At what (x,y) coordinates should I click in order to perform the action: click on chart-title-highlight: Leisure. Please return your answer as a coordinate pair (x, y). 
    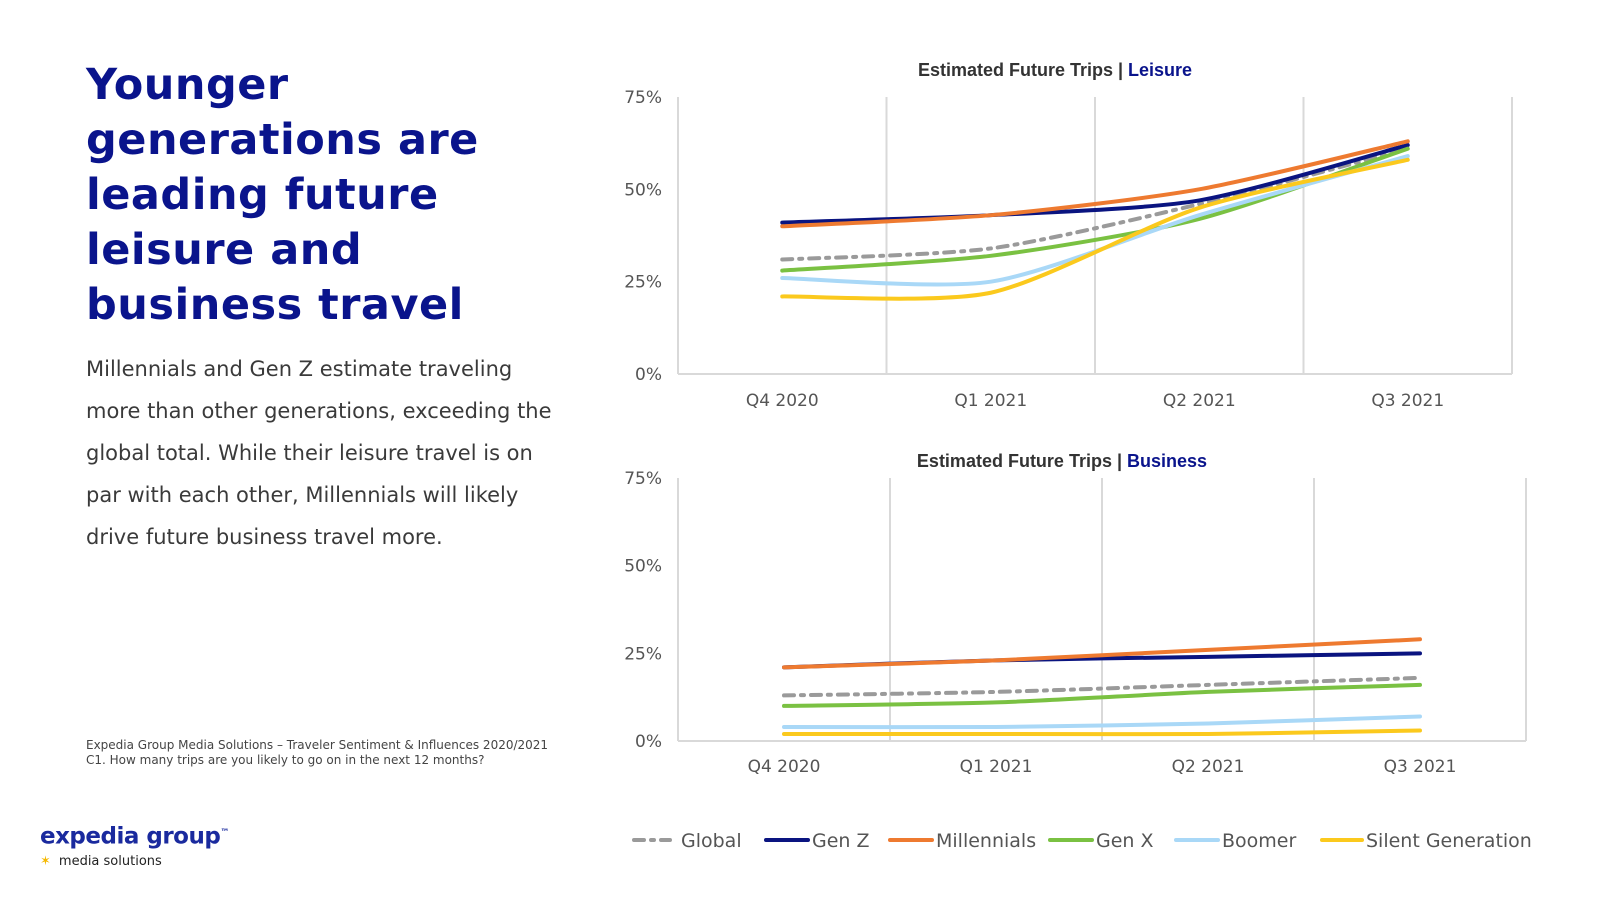
    Looking at the image, I should click on (1160, 70).